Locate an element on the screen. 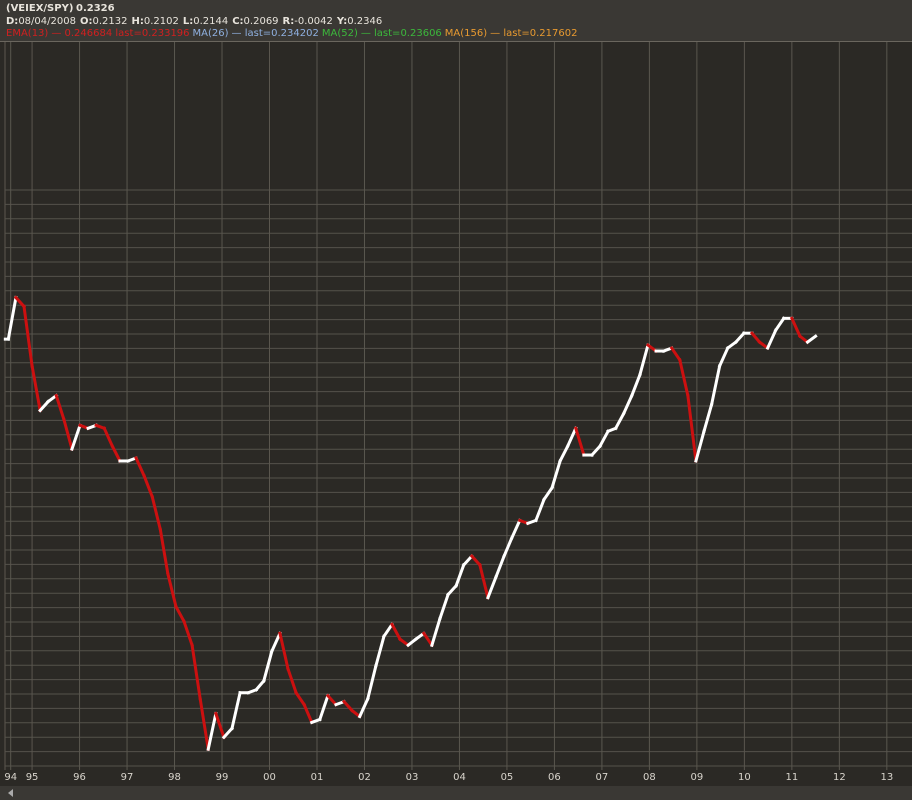 Image resolution: width=912 pixels, height=800 pixels. header-border is located at coordinates (456, 41).